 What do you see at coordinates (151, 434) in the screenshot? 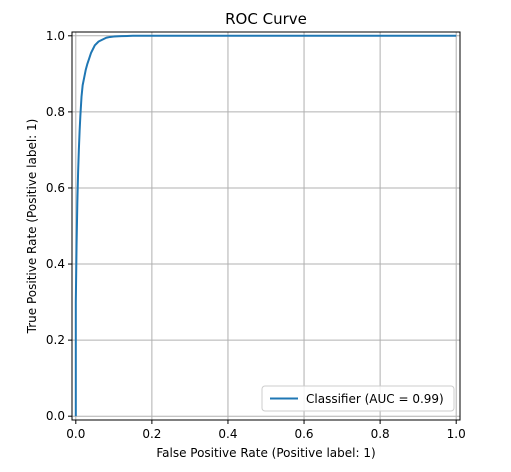
I see `x-tick-label: 0.2` at bounding box center [151, 434].